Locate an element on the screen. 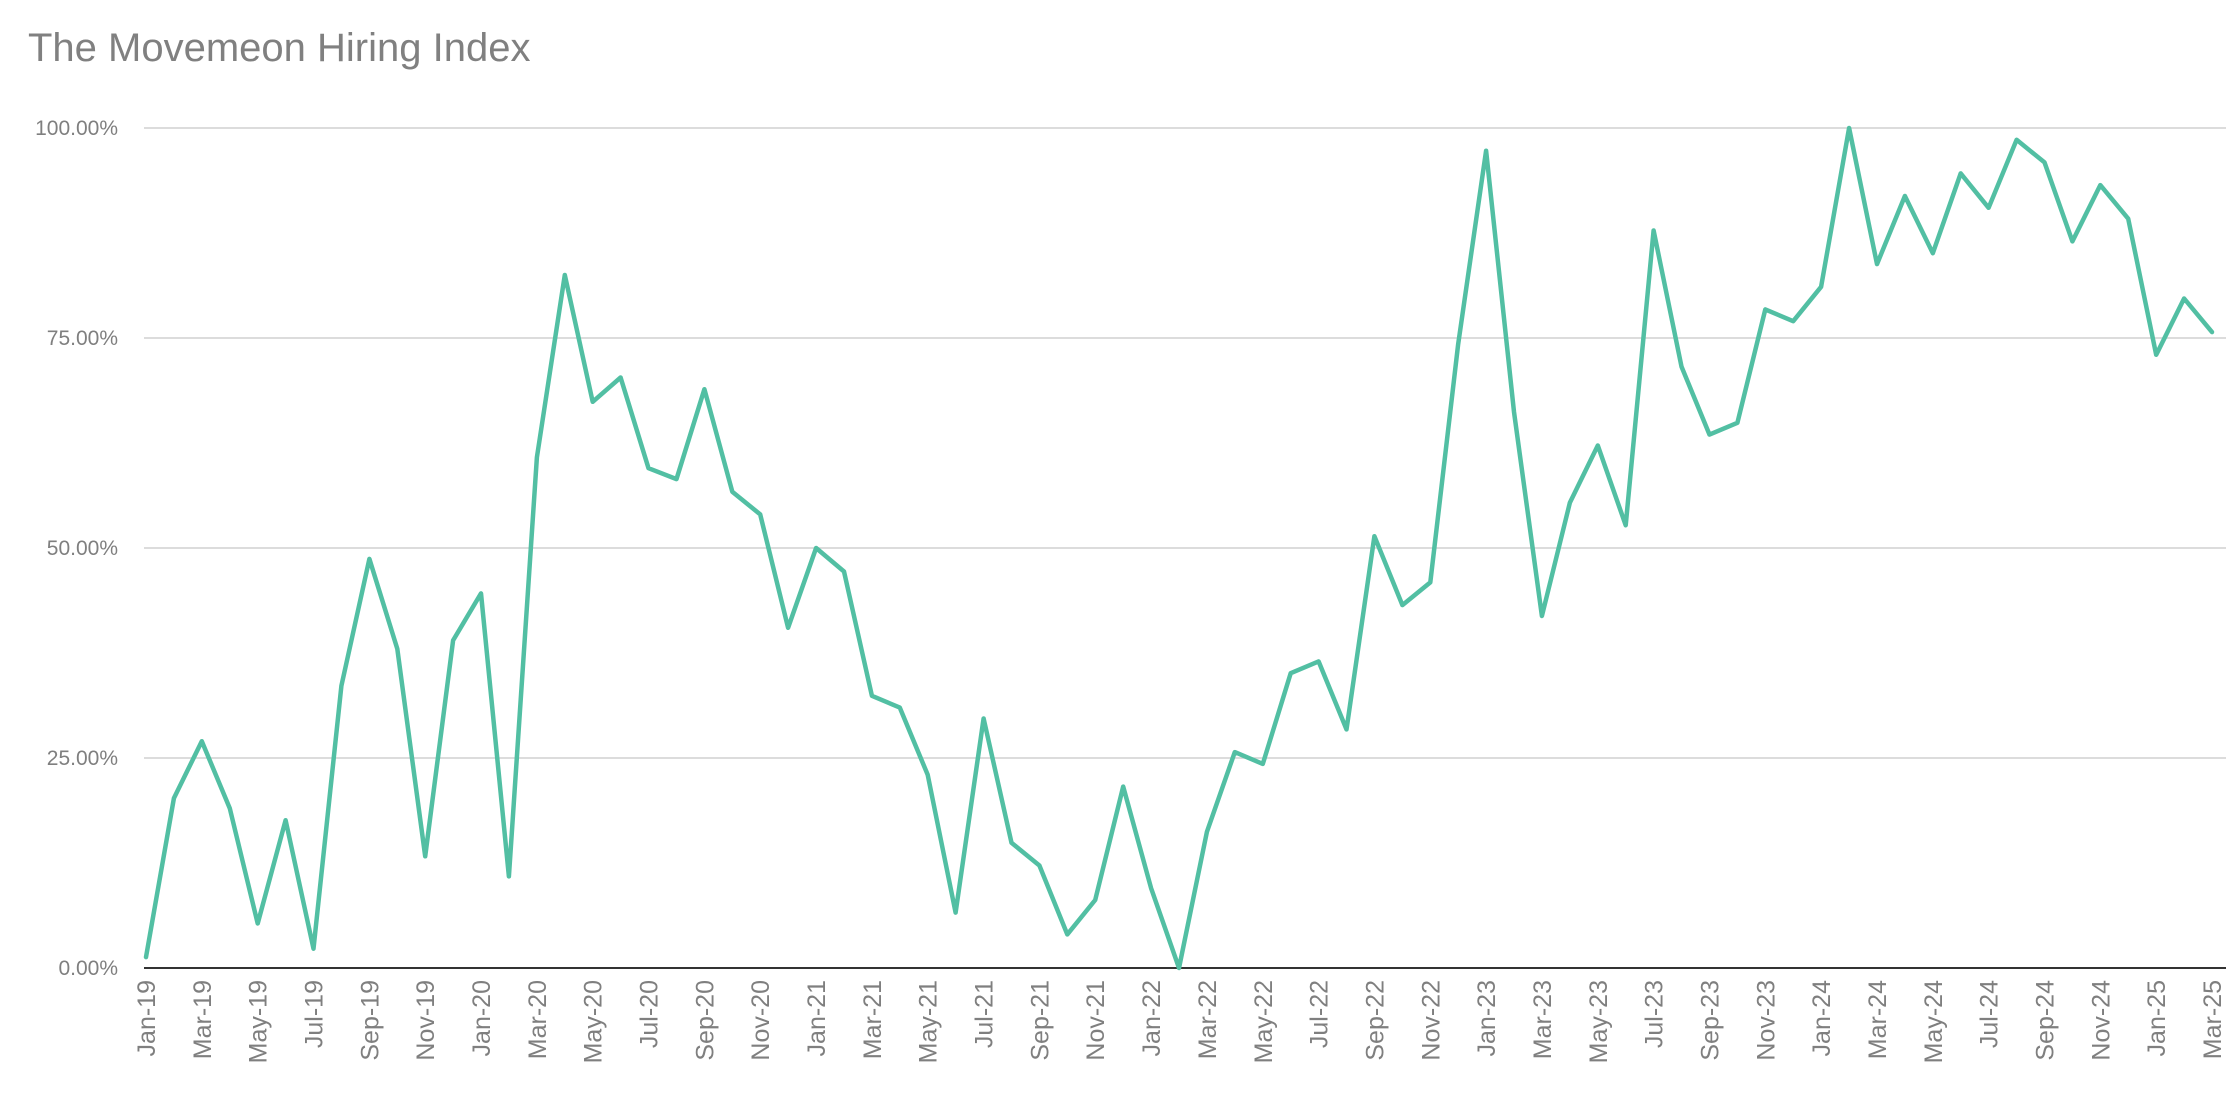 Image resolution: width=2234 pixels, height=1110 pixels. x-tick-label: Jan-25 is located at coordinates (2157, 1018).